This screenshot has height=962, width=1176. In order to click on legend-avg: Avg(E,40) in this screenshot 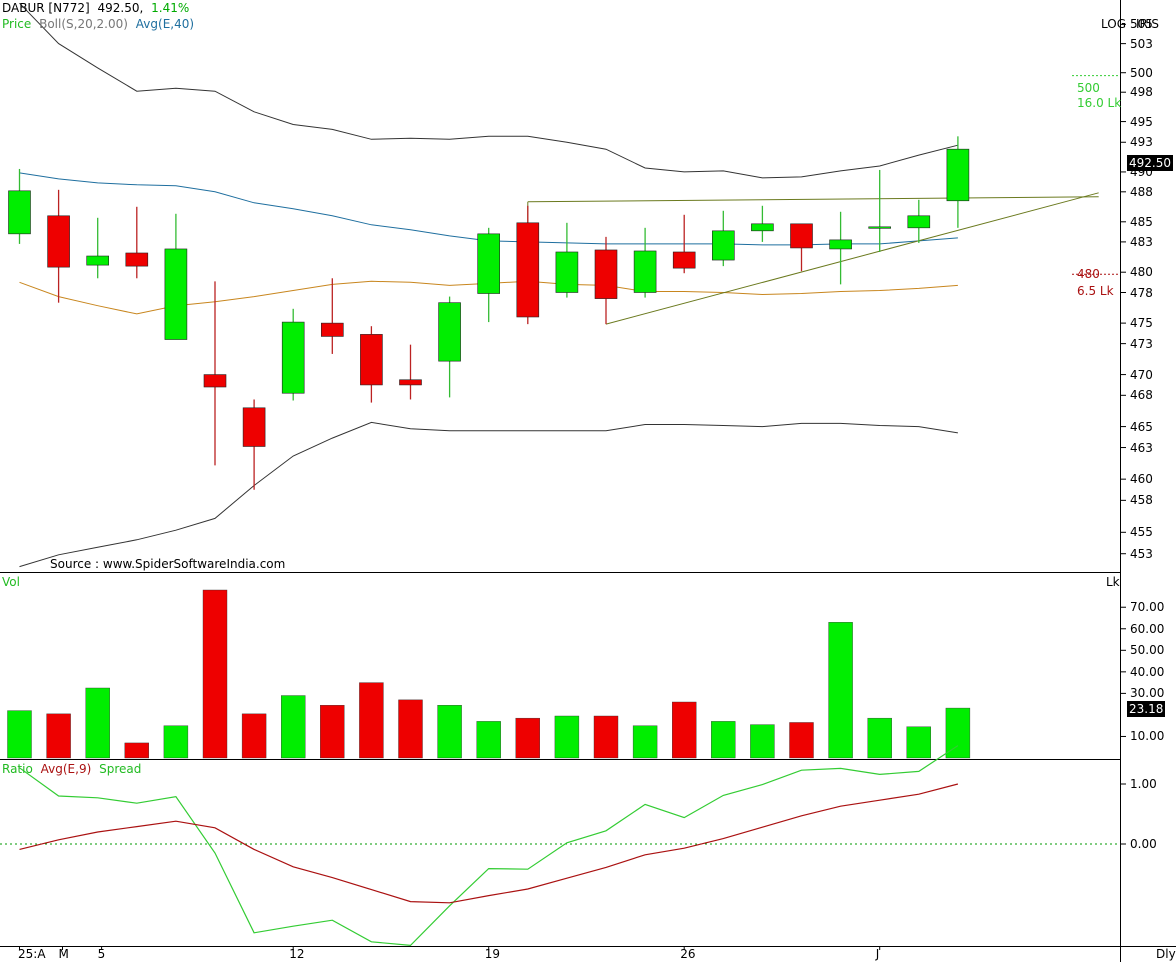, I will do `click(165, 24)`.